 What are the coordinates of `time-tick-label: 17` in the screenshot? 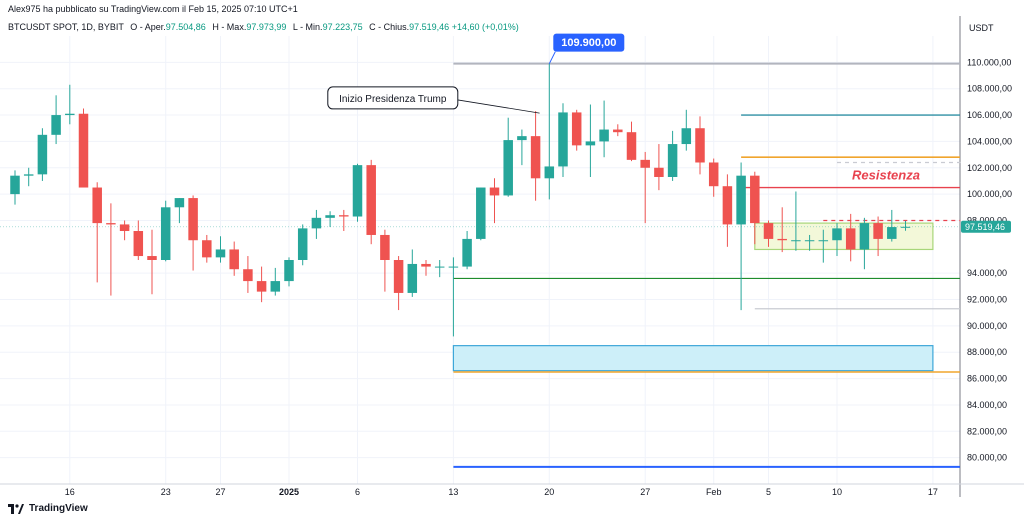 It's located at (933, 492).